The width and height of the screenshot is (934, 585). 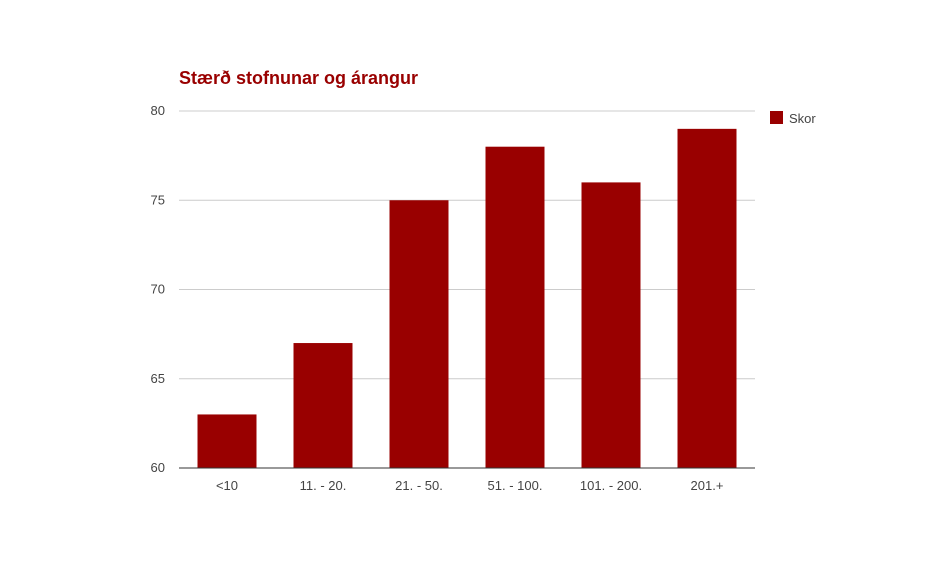 I want to click on legend-swatch-skor, so click(x=776, y=117).